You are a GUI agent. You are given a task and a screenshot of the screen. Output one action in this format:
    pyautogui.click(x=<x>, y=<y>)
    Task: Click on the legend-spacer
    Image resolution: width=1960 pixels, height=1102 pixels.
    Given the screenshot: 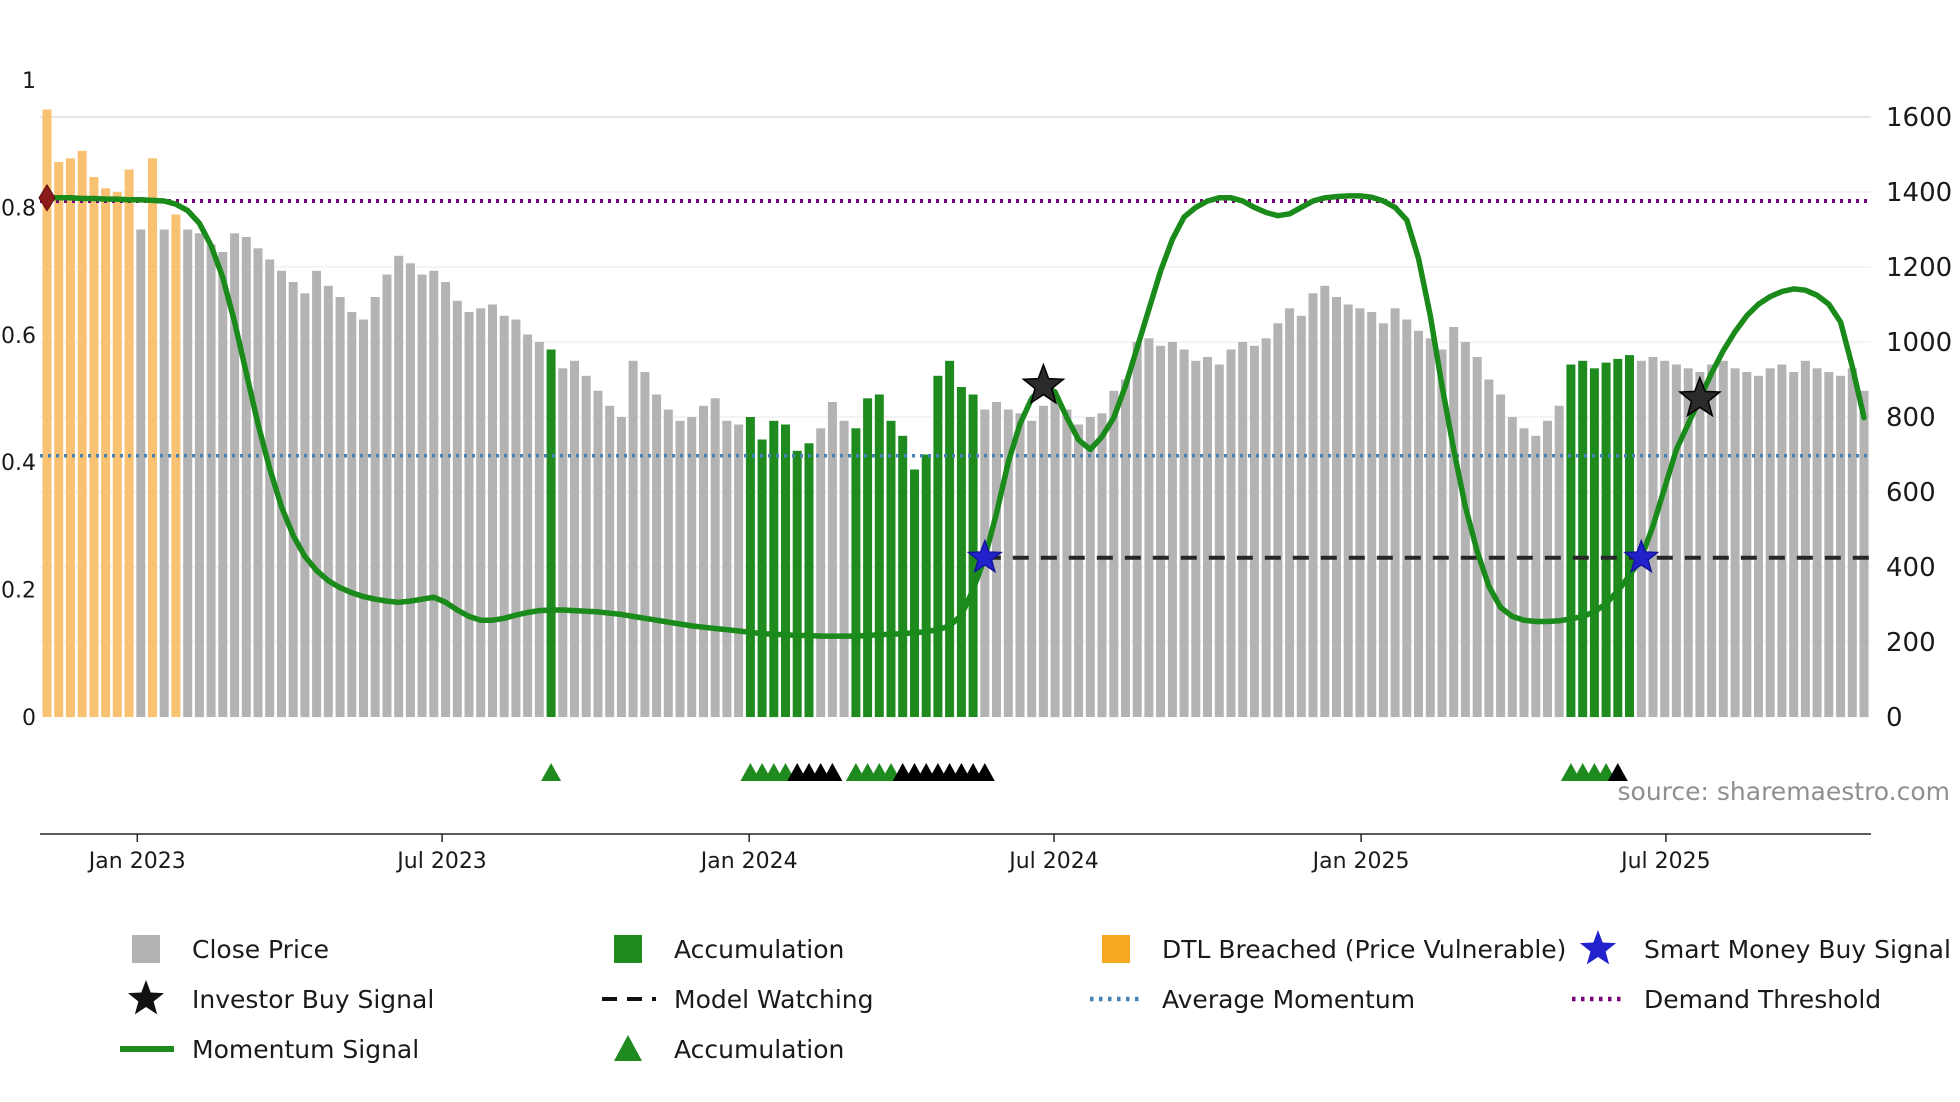 What is the action you would take?
    pyautogui.click(x=1329, y=1049)
    